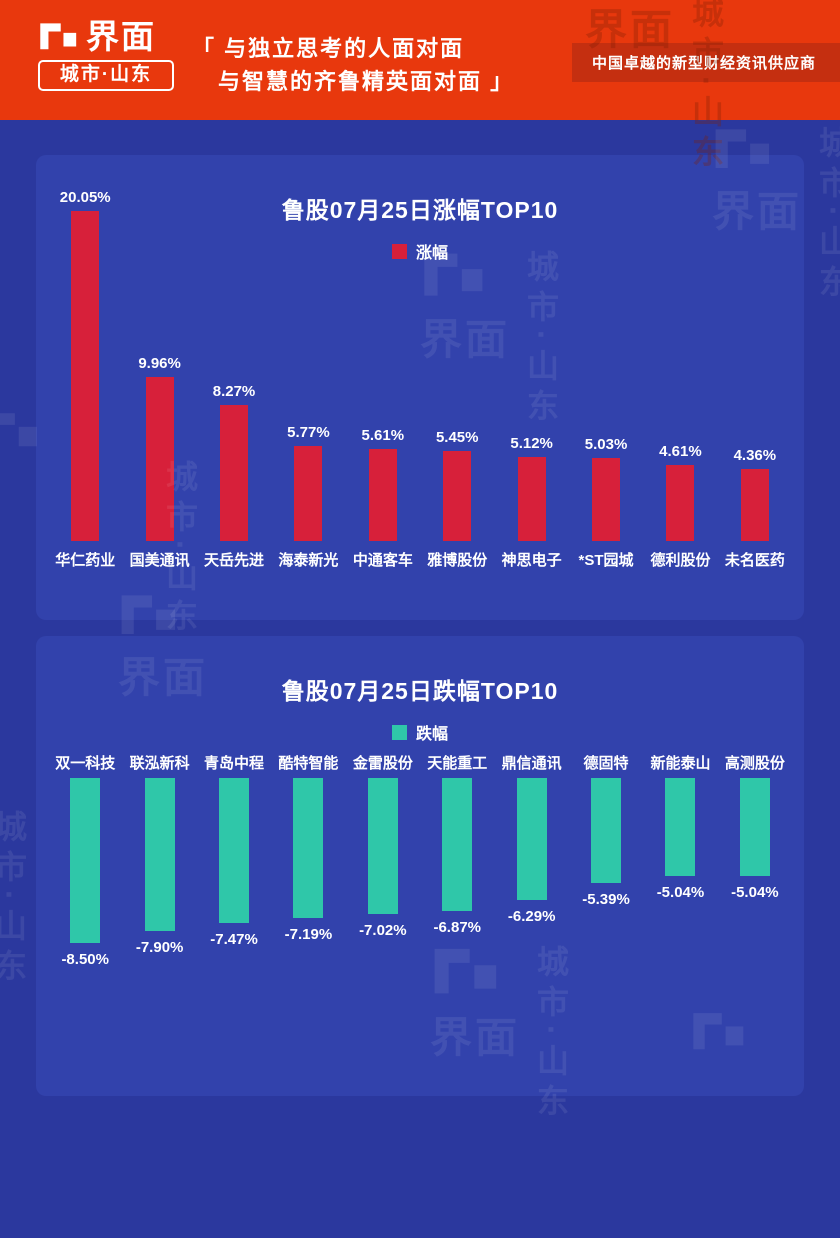 This screenshot has width=840, height=1238. I want to click on bar-value-label: -8.50%, so click(85, 959).